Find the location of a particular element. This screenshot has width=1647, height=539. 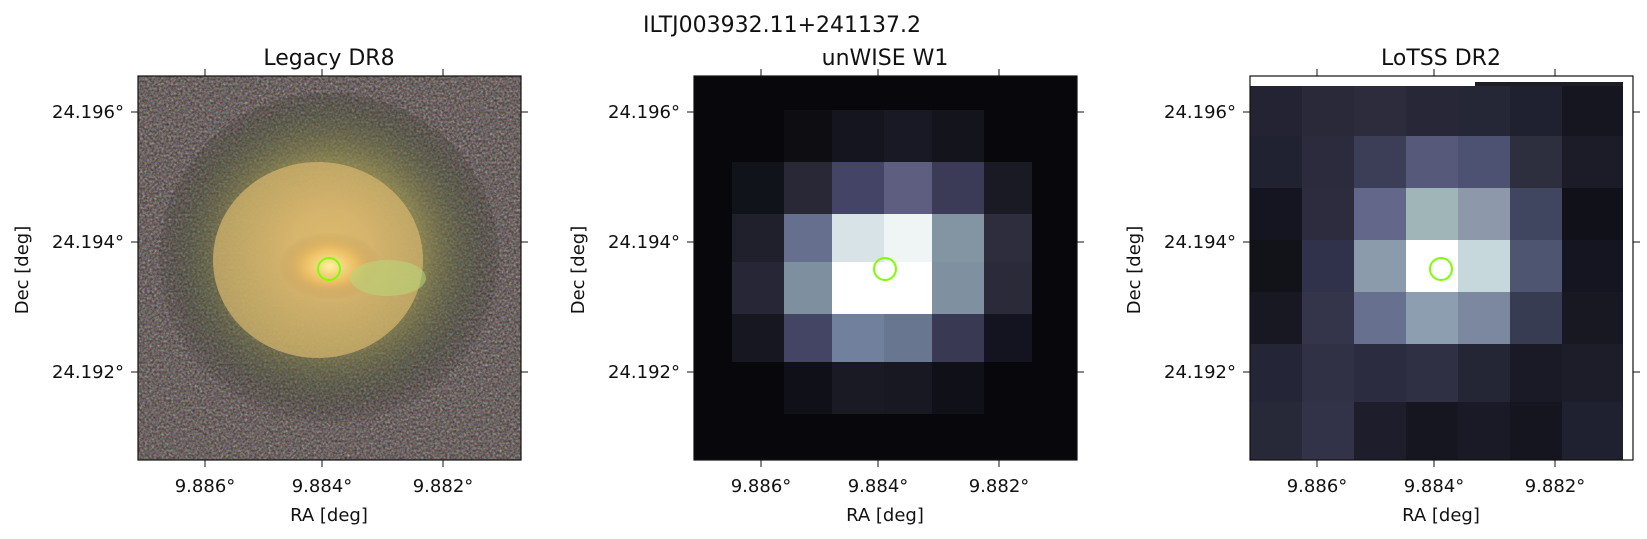

unwise-xtick-1: 9.886° is located at coordinates (761, 486).